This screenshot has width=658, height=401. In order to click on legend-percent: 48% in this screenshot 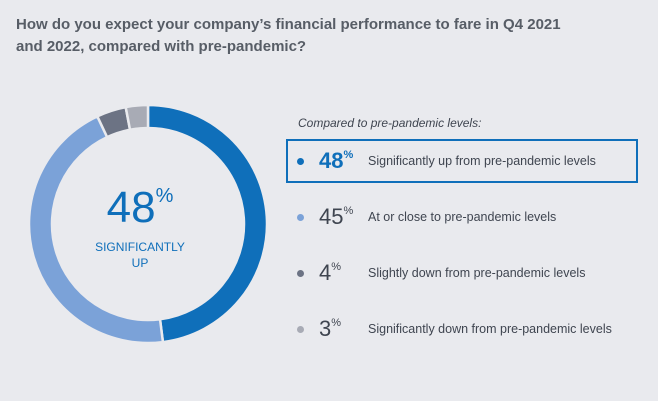, I will do `click(336, 161)`.